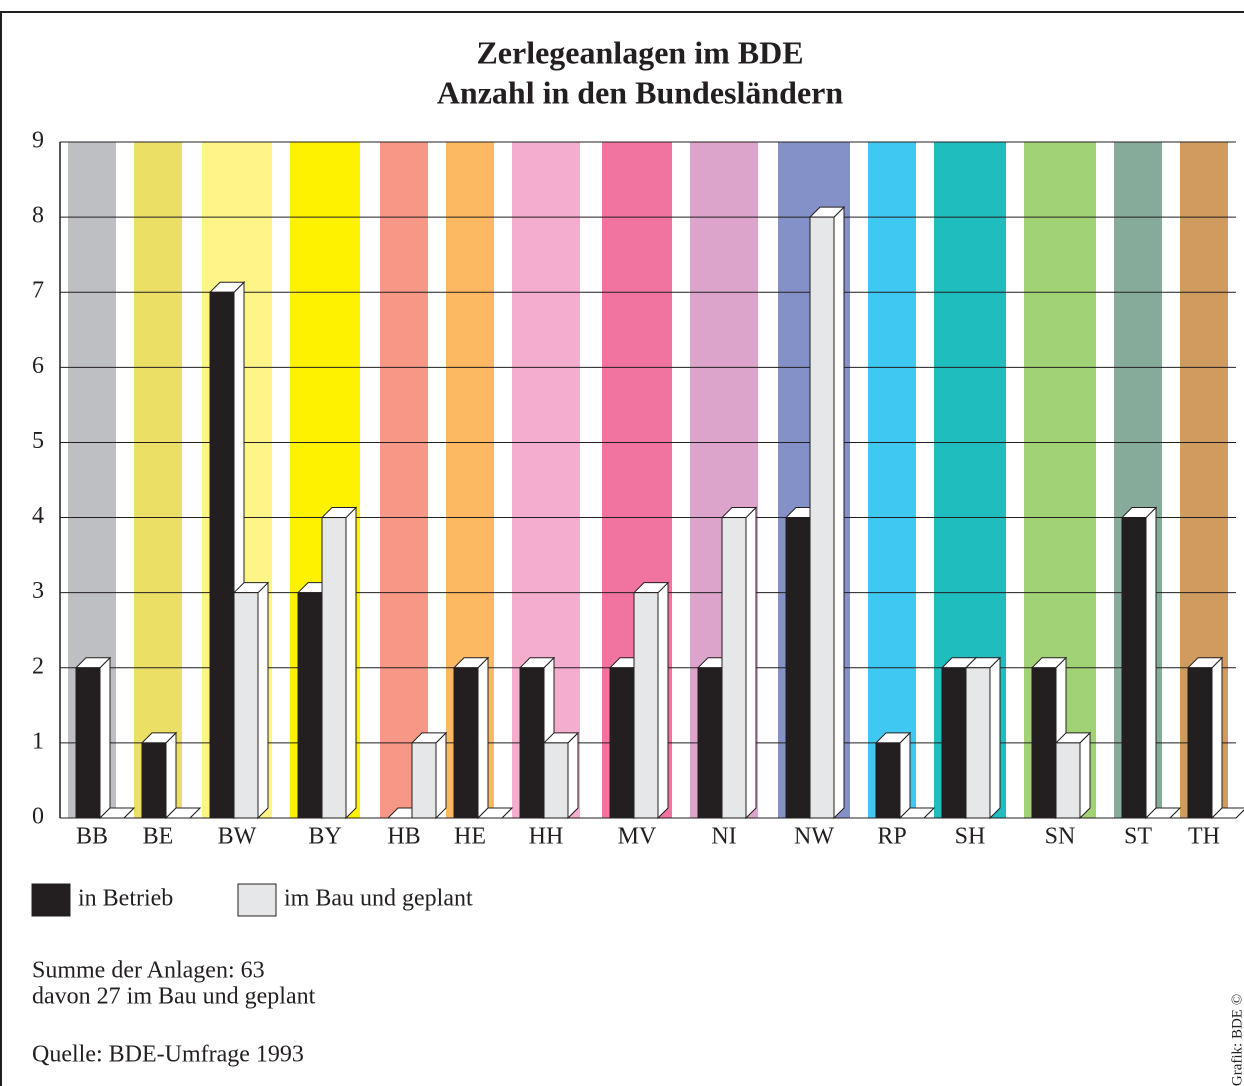 The width and height of the screenshot is (1244, 1086). Describe the element at coordinates (38, 366) in the screenshot. I see `y-tick-label: 6` at that location.